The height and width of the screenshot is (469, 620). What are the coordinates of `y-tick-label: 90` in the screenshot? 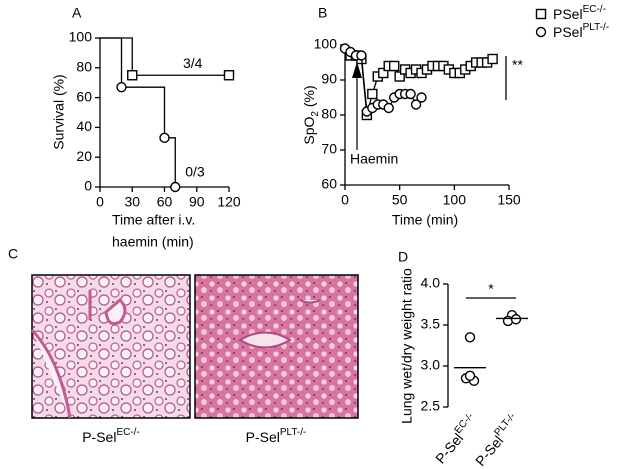 It's located at (329, 79).